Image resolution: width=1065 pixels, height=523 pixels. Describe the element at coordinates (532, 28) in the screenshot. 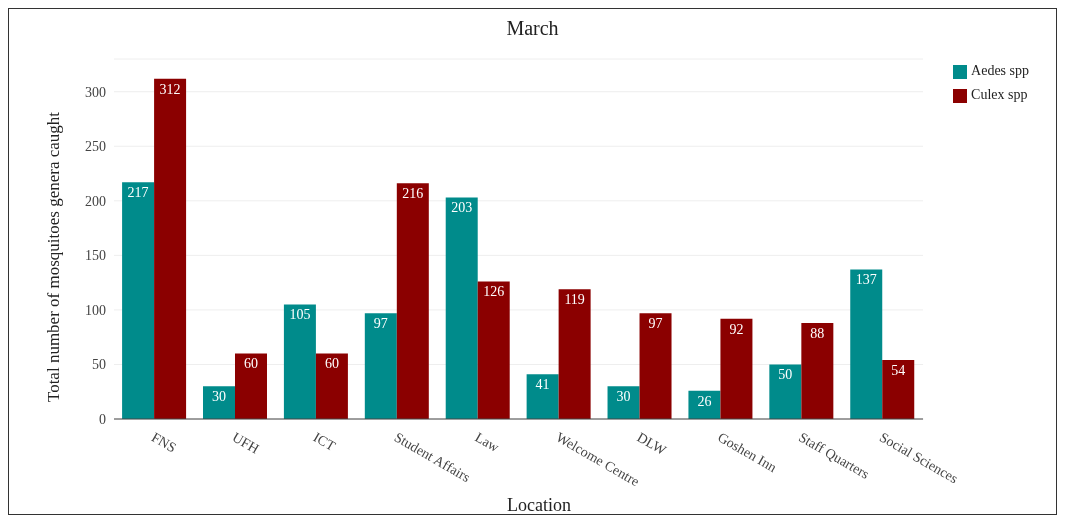

I see `chart-title: March` at that location.